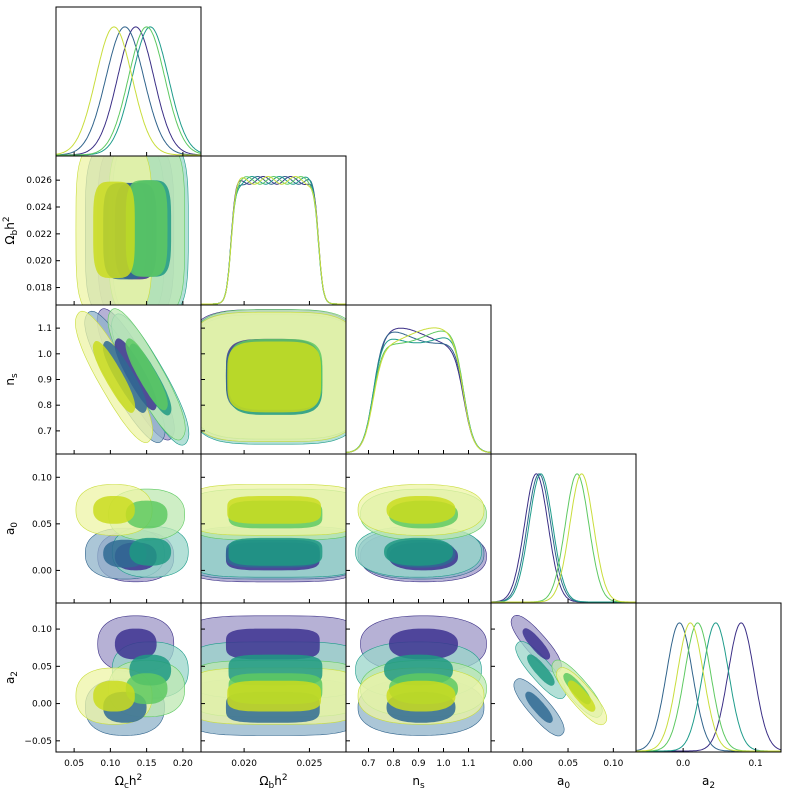  What do you see at coordinates (39, 289) in the screenshot?
I see `y-tick-label: 0.018` at bounding box center [39, 289].